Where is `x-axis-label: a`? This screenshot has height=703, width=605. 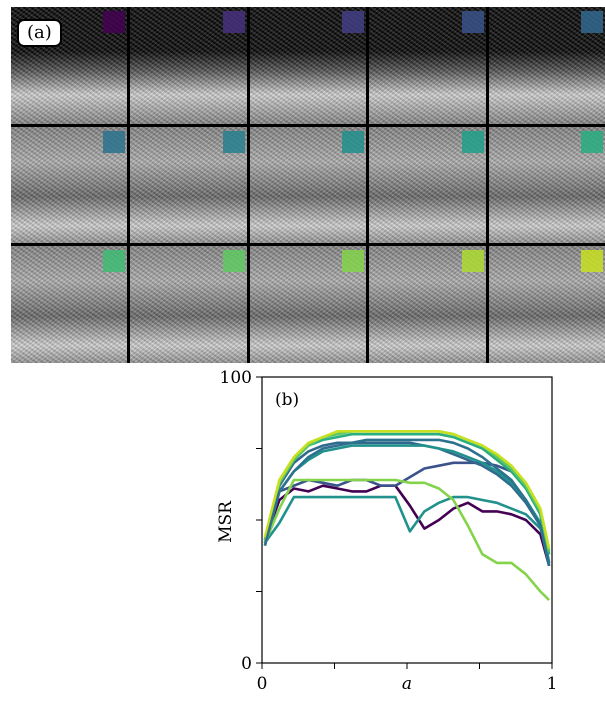 x-axis-label: a is located at coordinates (407, 684).